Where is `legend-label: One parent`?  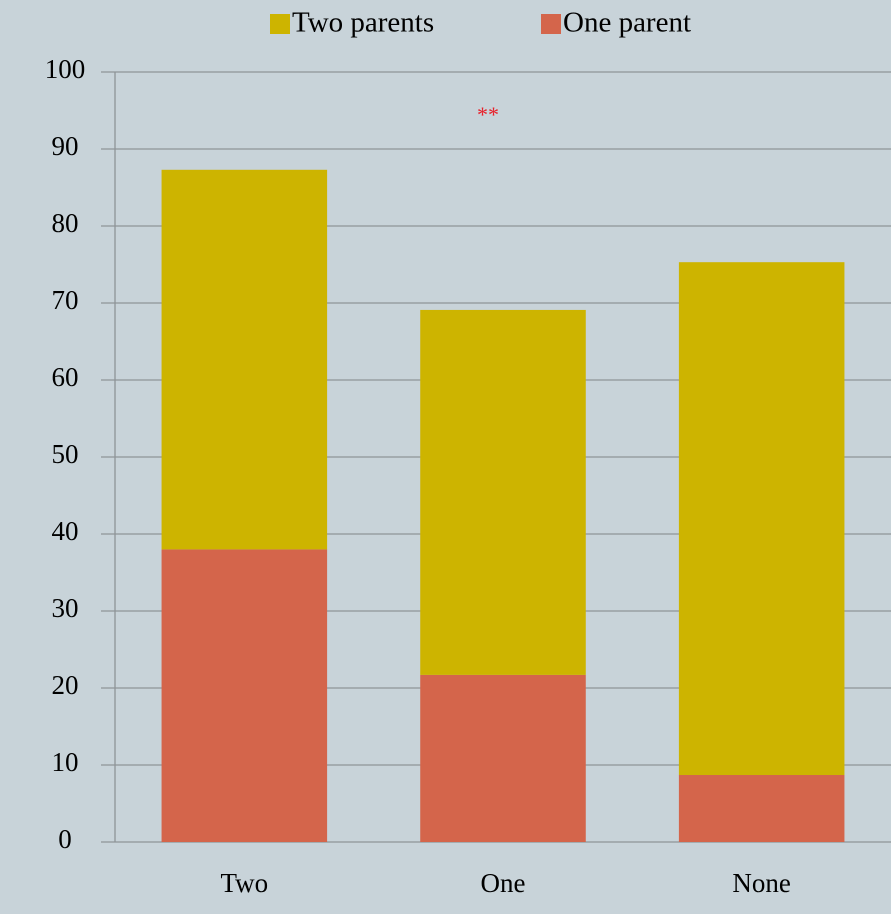
legend-label: One parent is located at coordinates (627, 23).